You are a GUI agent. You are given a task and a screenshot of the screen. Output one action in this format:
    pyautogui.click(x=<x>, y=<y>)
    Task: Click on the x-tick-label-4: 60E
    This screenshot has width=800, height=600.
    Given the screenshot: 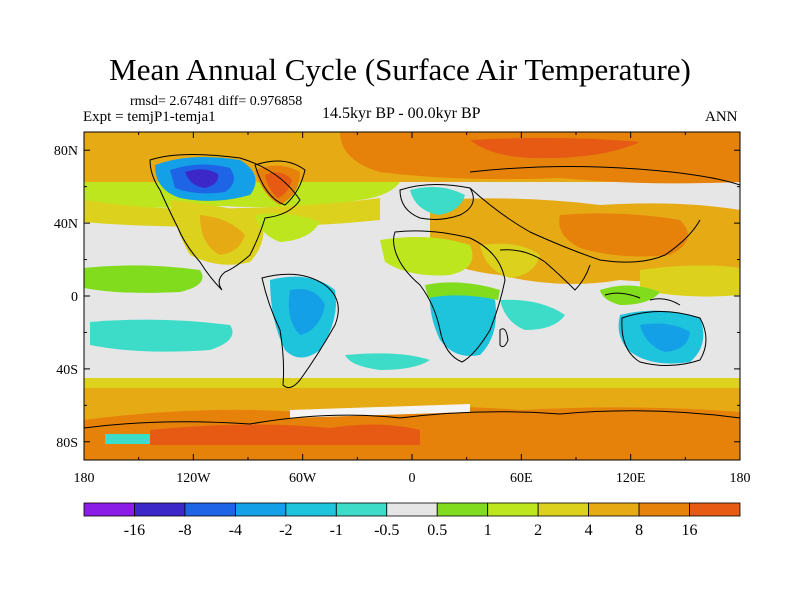 What is the action you would take?
    pyautogui.click(x=521, y=478)
    